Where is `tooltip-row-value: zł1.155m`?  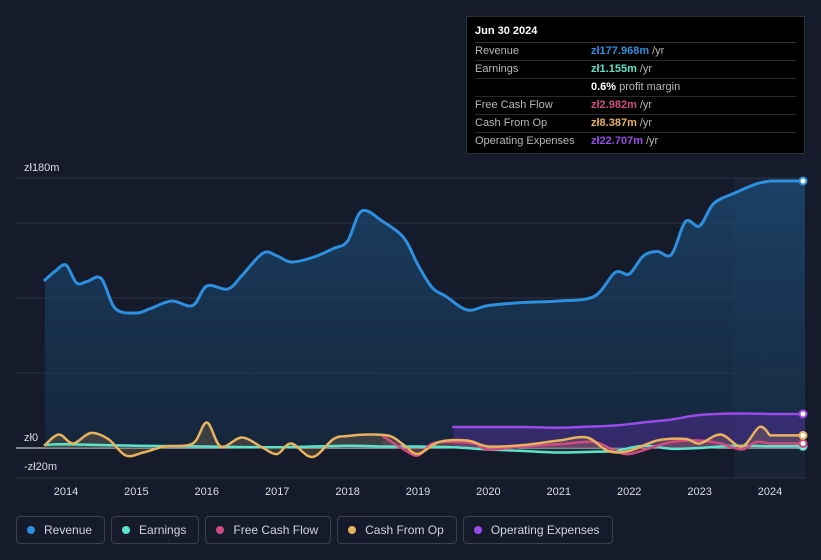 tooltip-row-value: zł1.155m is located at coordinates (614, 69).